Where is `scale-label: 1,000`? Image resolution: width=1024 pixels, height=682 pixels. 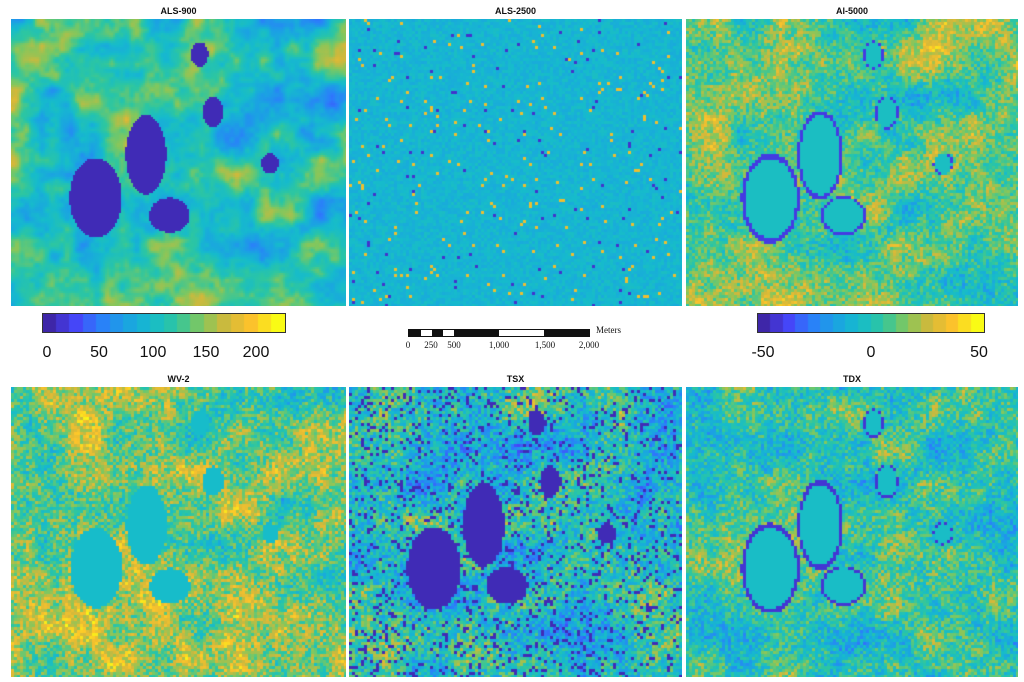
scale-label: 1,000 is located at coordinates (499, 345).